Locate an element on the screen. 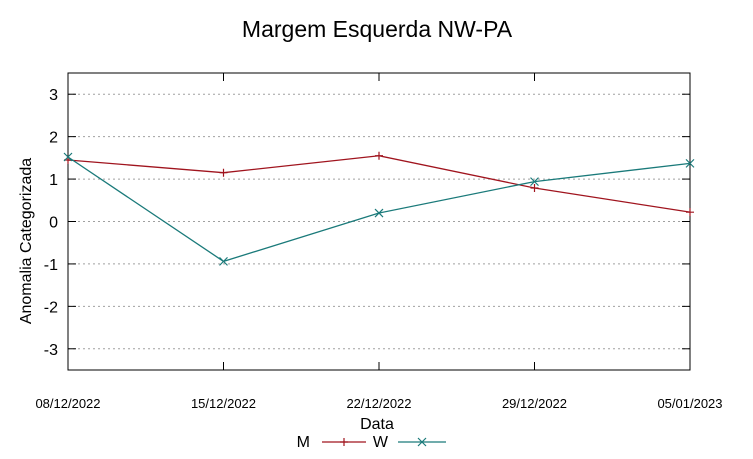 The height and width of the screenshot is (459, 753). x-tick-label: 05/01/2023 is located at coordinates (689, 403).